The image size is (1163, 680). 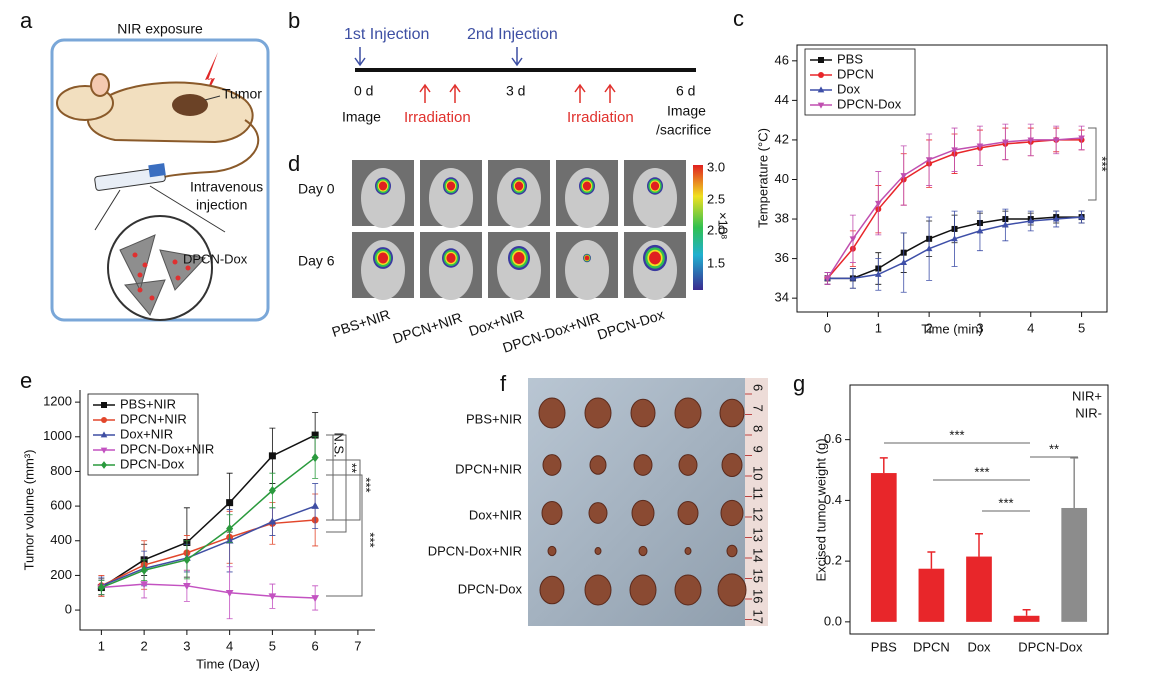 I want to click on ruler-label: 13, so click(x=758, y=535).